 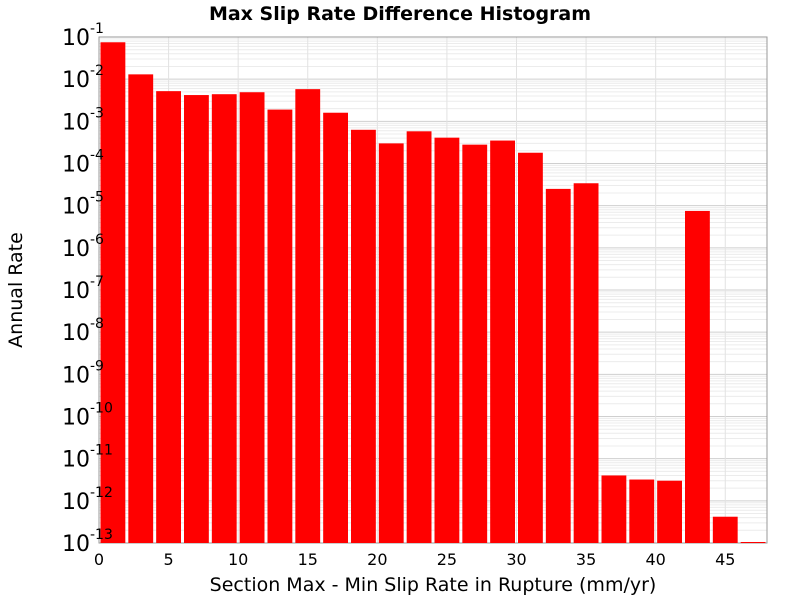 What do you see at coordinates (83, 289) in the screenshot?
I see `y-tick-label: 10⁻⁷` at bounding box center [83, 289].